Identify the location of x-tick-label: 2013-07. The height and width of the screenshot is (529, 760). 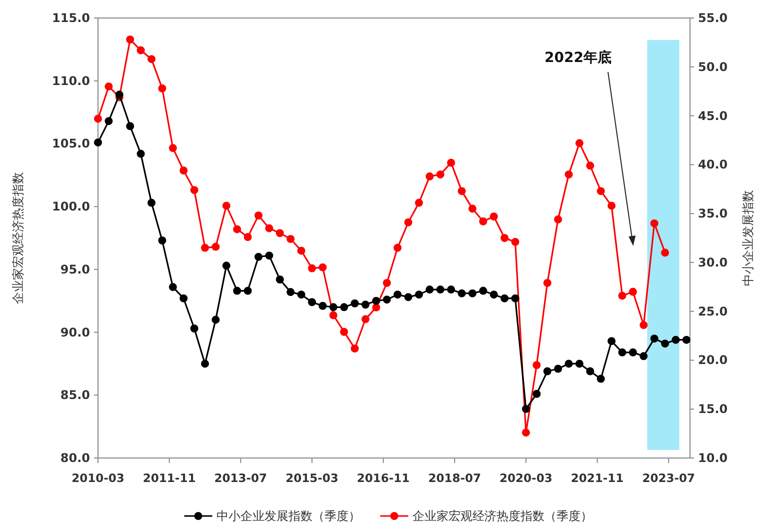
(241, 478).